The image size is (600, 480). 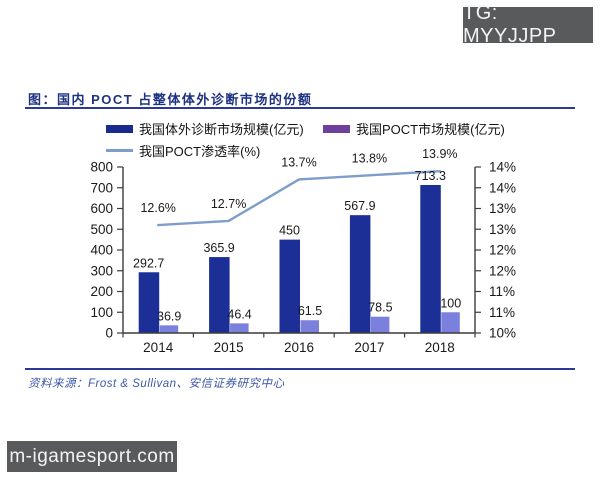 I want to click on bar-ivd-2018, so click(x=430, y=258).